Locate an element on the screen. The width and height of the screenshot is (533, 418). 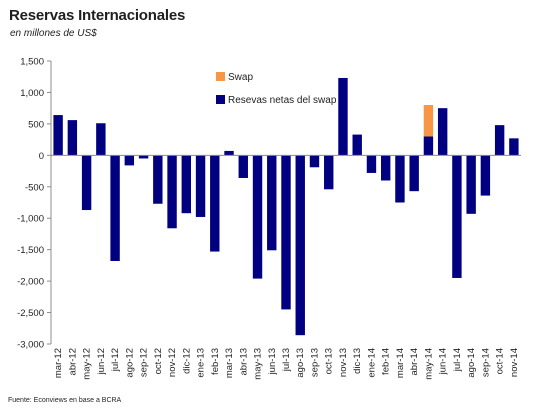
y-tick-label: -1,500 is located at coordinates (30, 250).